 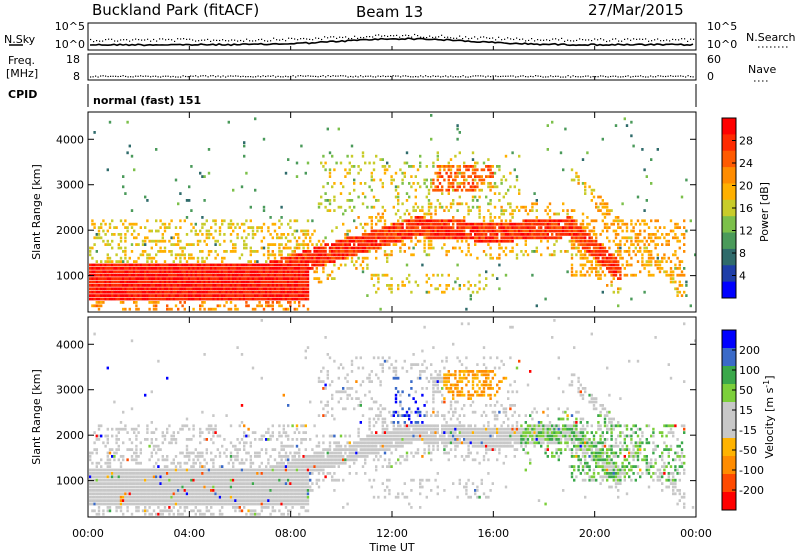 What do you see at coordinates (729, 241) in the screenshot?
I see `power-colorbar-swatch` at bounding box center [729, 241].